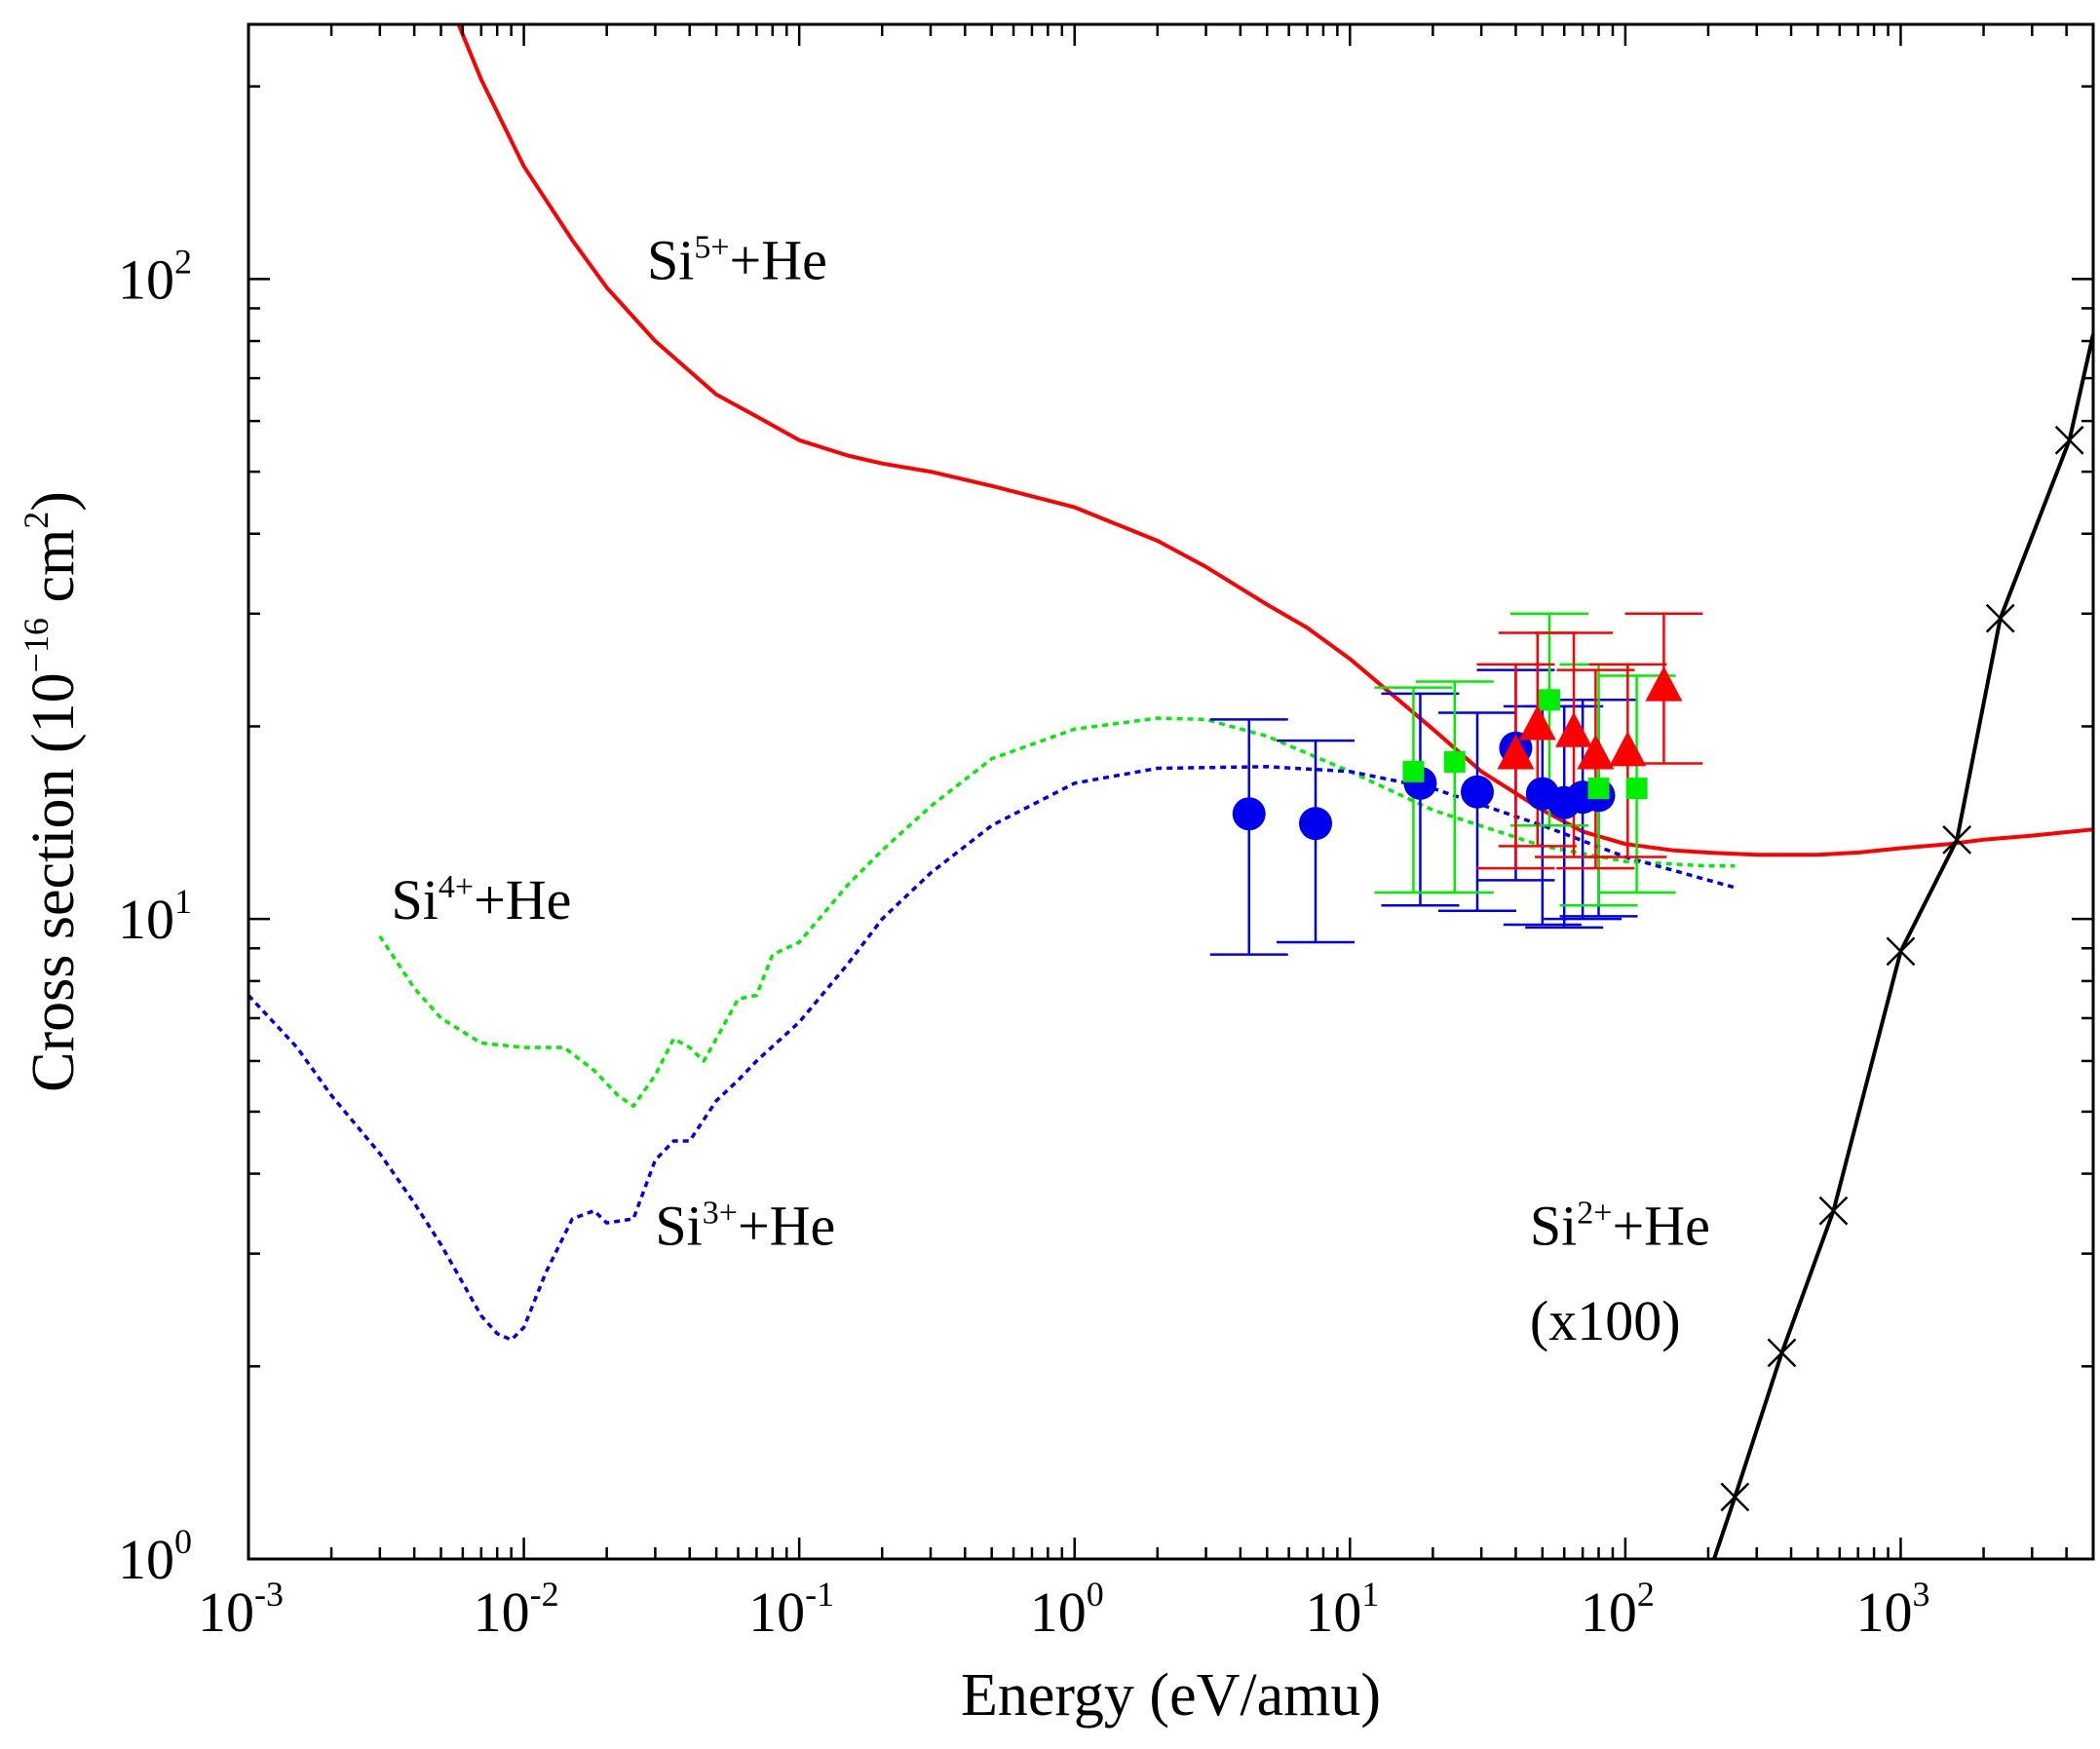  Describe the element at coordinates (516, 1609) in the screenshot. I see `x-tick-label: 10⁻²` at that location.